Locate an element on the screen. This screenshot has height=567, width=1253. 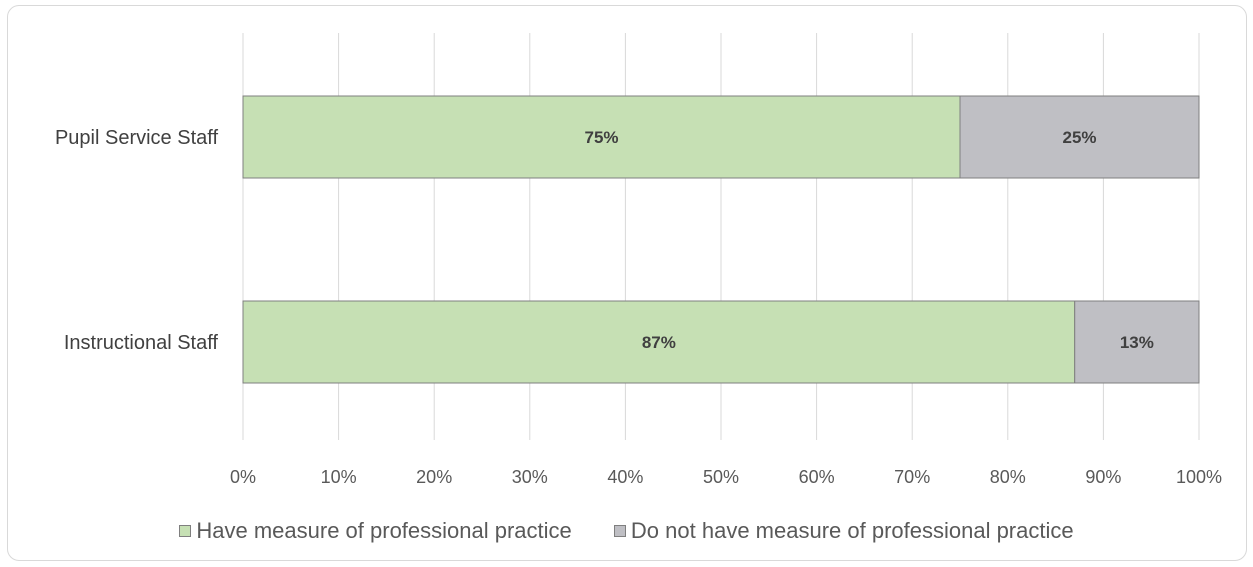
legend-swatch-do-not-have is located at coordinates (619, 531).